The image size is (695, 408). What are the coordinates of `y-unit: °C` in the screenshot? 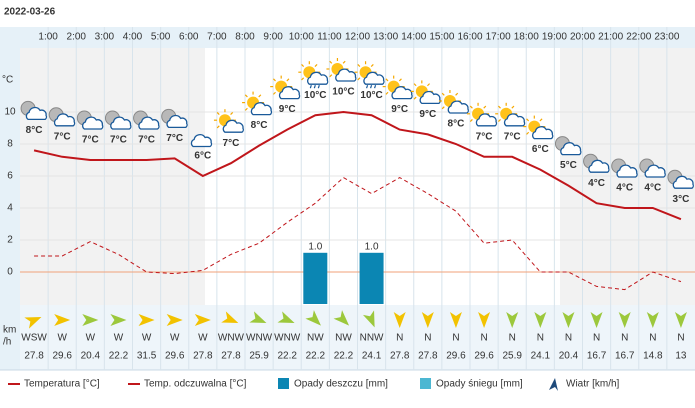 It's located at (7, 80).